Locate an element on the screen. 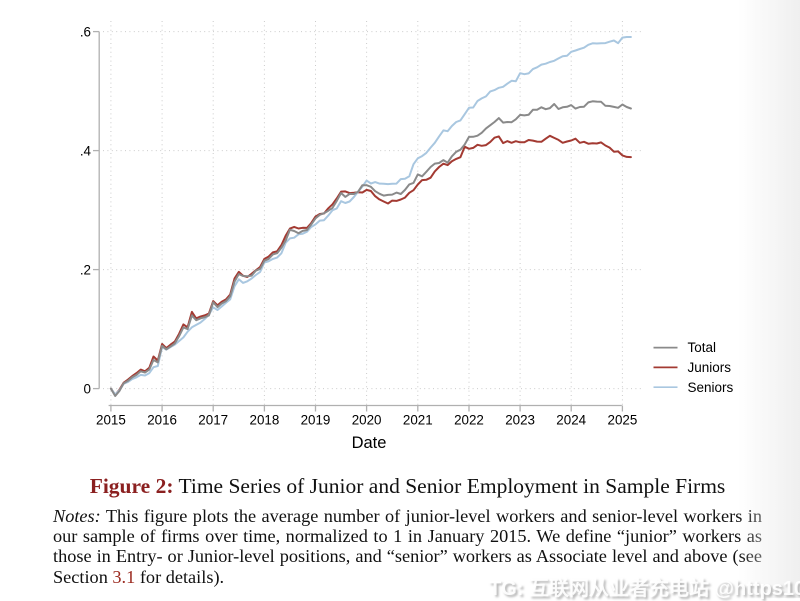 The width and height of the screenshot is (800, 601). svg-text: 2017 is located at coordinates (213, 420).